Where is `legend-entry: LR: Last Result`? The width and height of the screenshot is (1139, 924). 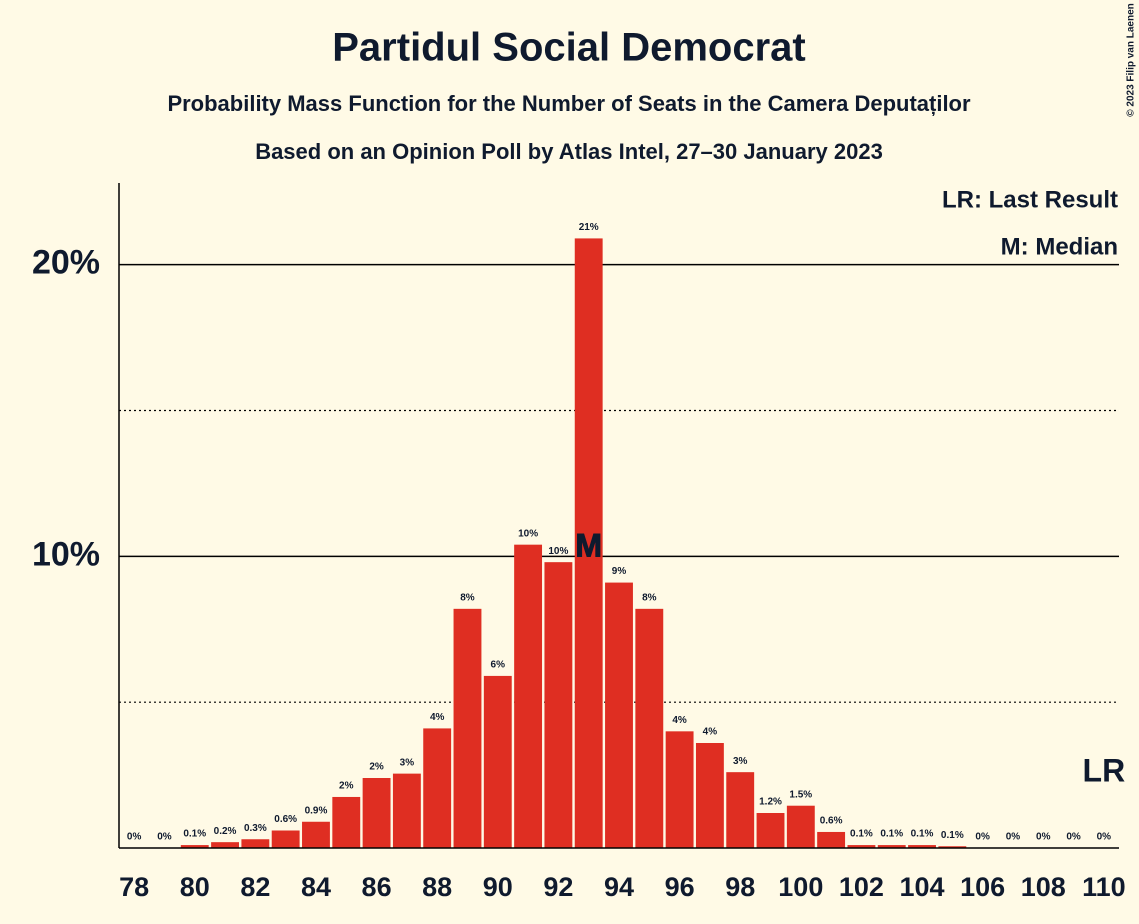 legend-entry: LR: Last Result is located at coordinates (1030, 199).